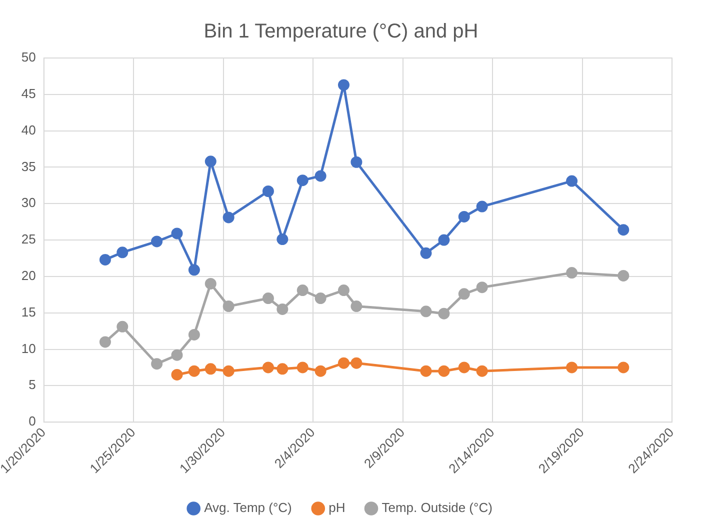 The width and height of the screenshot is (702, 531). Describe the element at coordinates (28, 348) in the screenshot. I see `y-tick-label: 10` at that location.